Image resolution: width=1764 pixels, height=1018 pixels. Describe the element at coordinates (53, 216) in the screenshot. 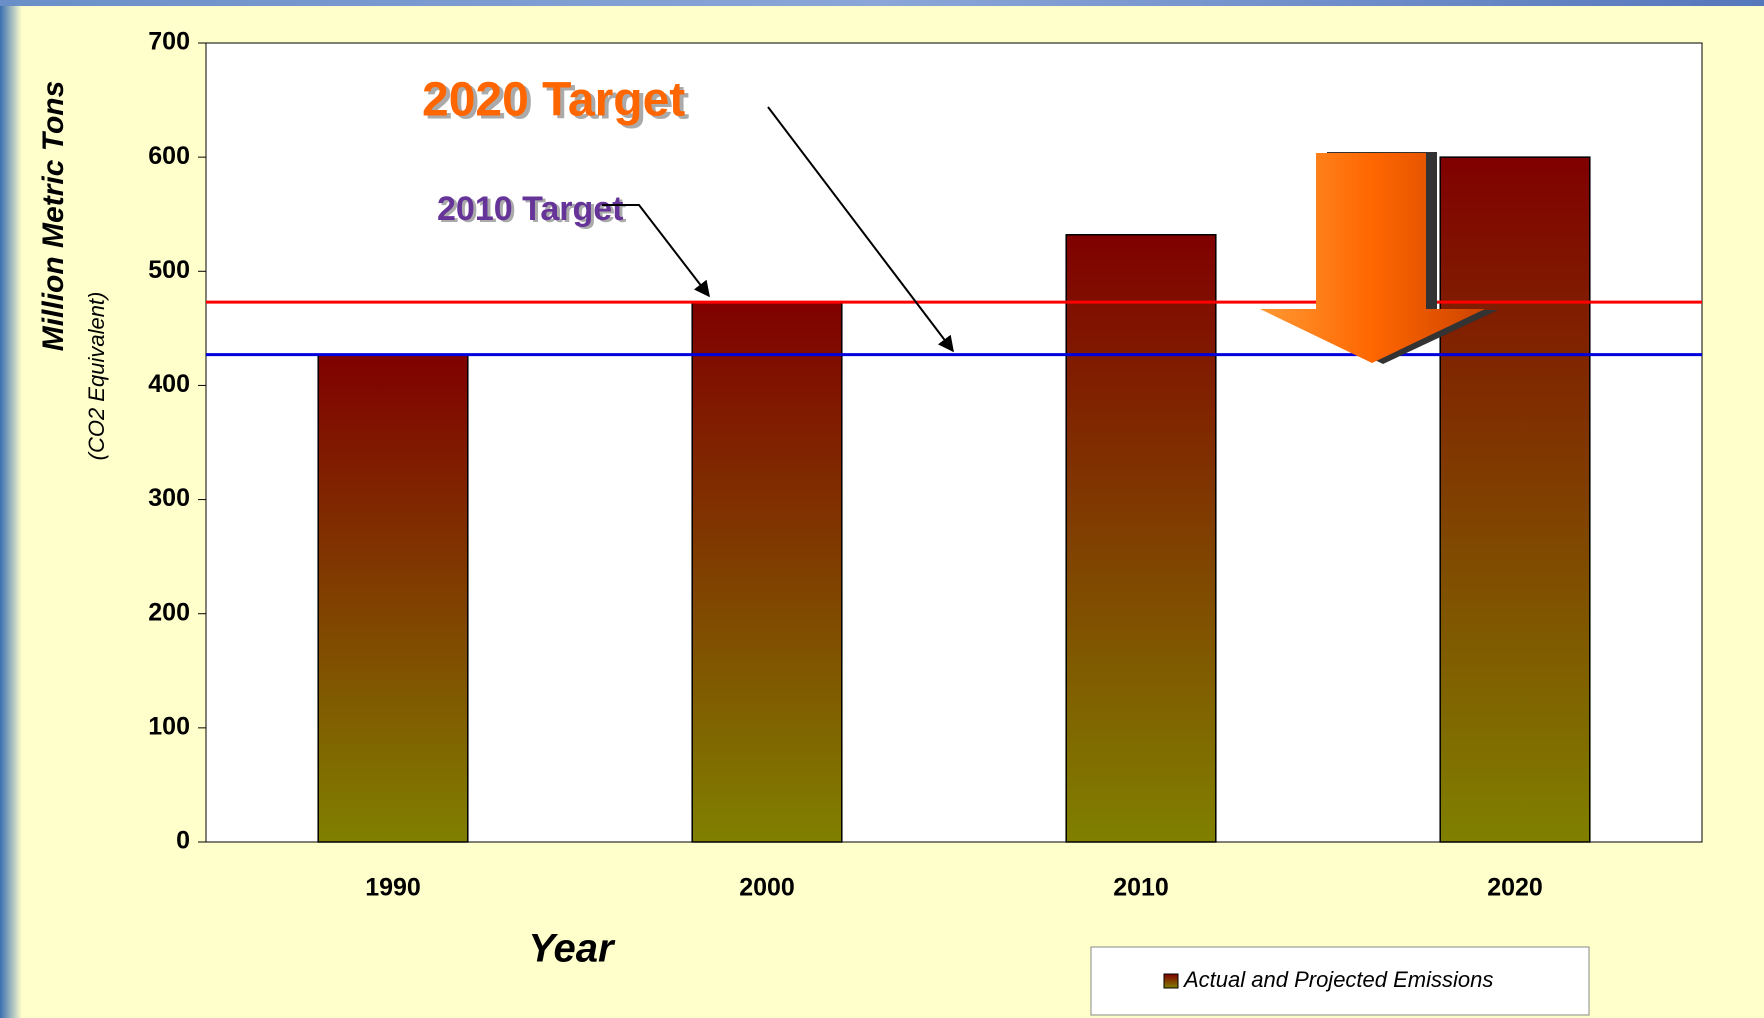

I see `y-axis-label: Million Metric Tons` at that location.